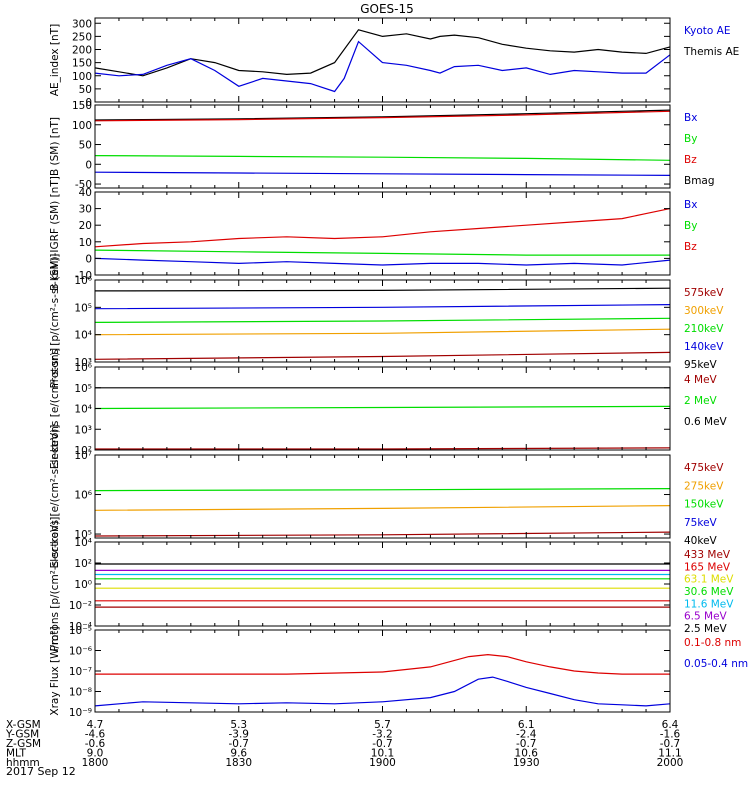 This screenshot has height=800, width=750. Describe the element at coordinates (706, 617) in the screenshot. I see `legend-entry: 6.5 MeV` at that location.